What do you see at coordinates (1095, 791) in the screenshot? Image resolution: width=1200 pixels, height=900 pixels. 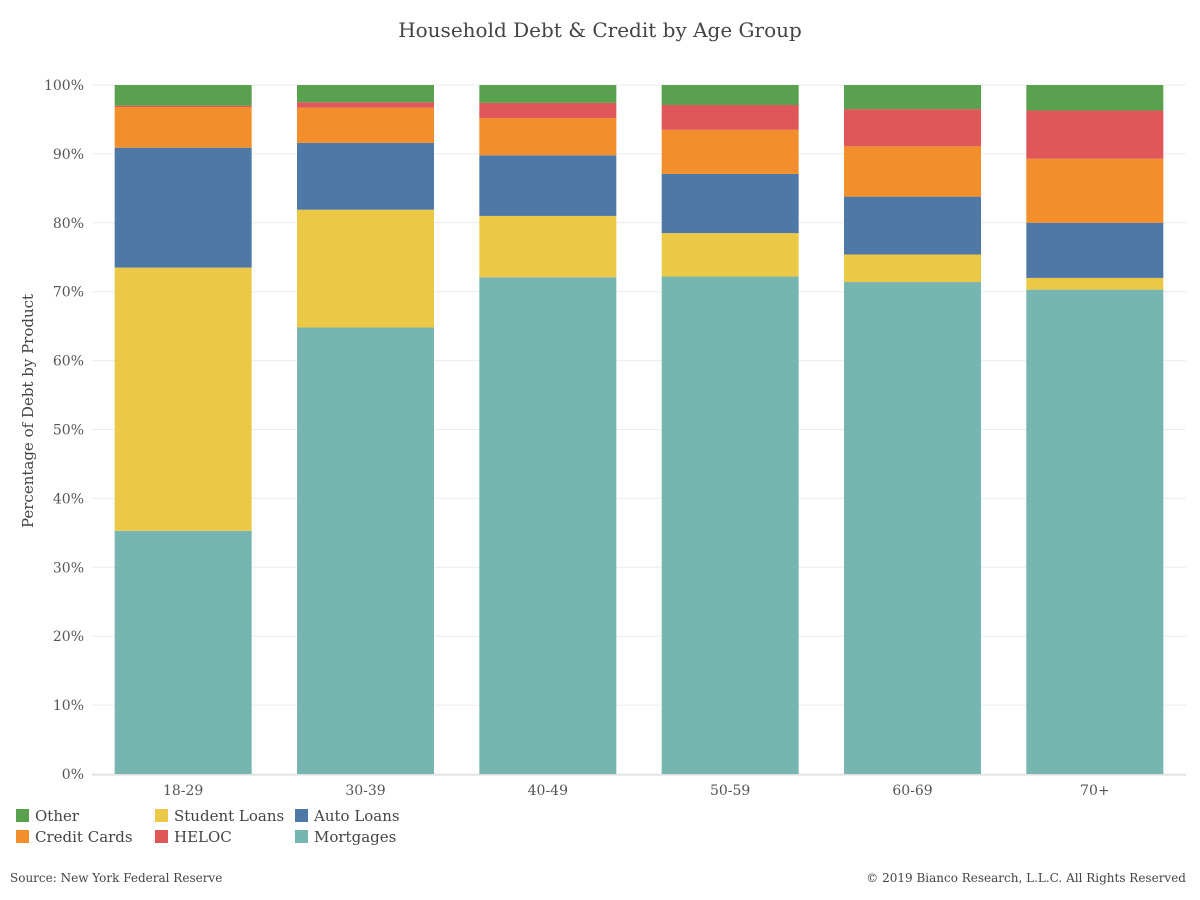 I see `x-tick-label: 70+` at bounding box center [1095, 791].